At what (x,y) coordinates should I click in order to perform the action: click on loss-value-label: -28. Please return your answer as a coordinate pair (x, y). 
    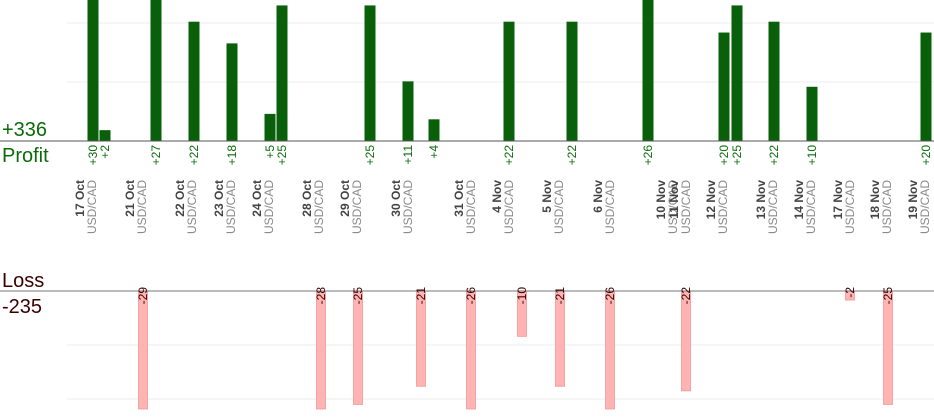
    Looking at the image, I should click on (321, 296).